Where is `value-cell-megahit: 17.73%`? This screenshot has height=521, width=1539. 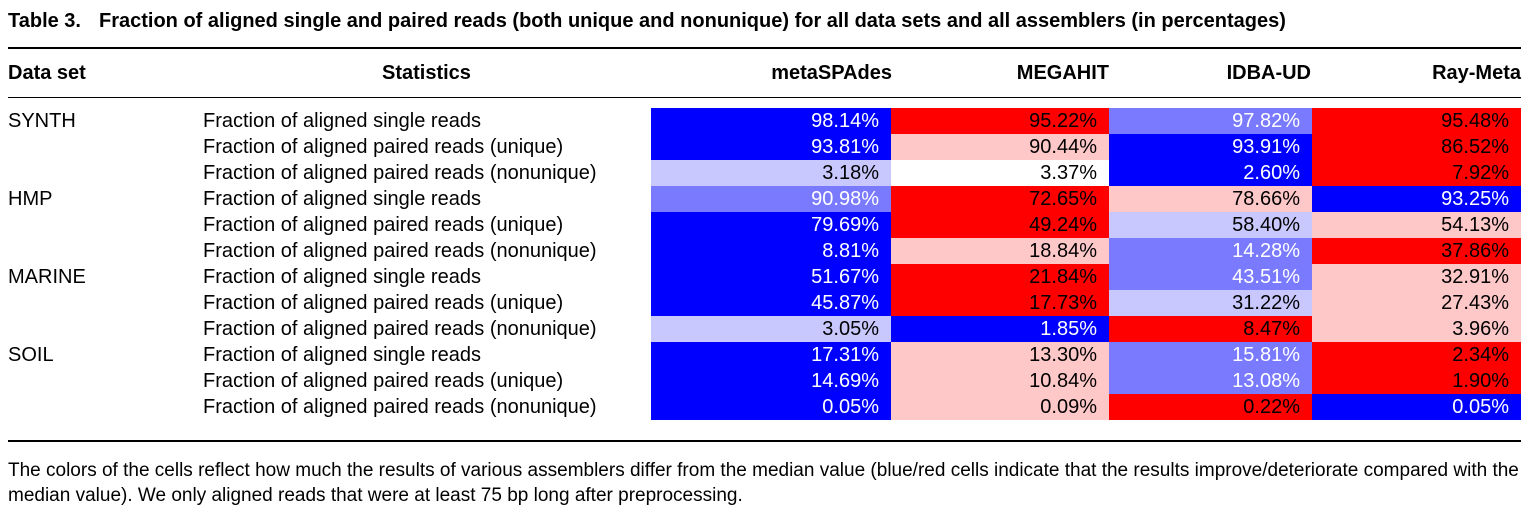
value-cell-megahit: 17.73% is located at coordinates (1000, 303).